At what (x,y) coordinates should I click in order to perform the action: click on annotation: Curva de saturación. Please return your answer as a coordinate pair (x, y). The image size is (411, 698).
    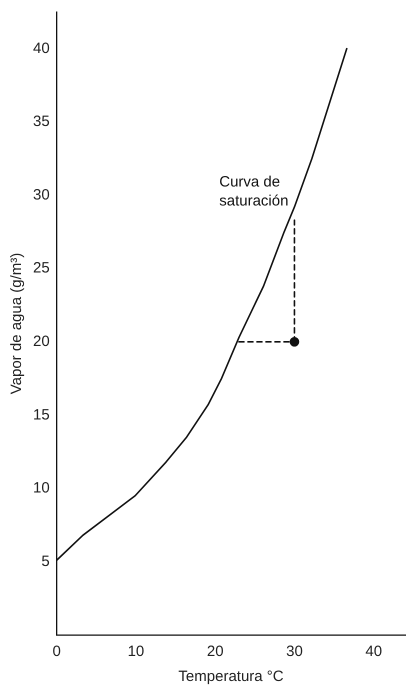
    Looking at the image, I should click on (253, 192).